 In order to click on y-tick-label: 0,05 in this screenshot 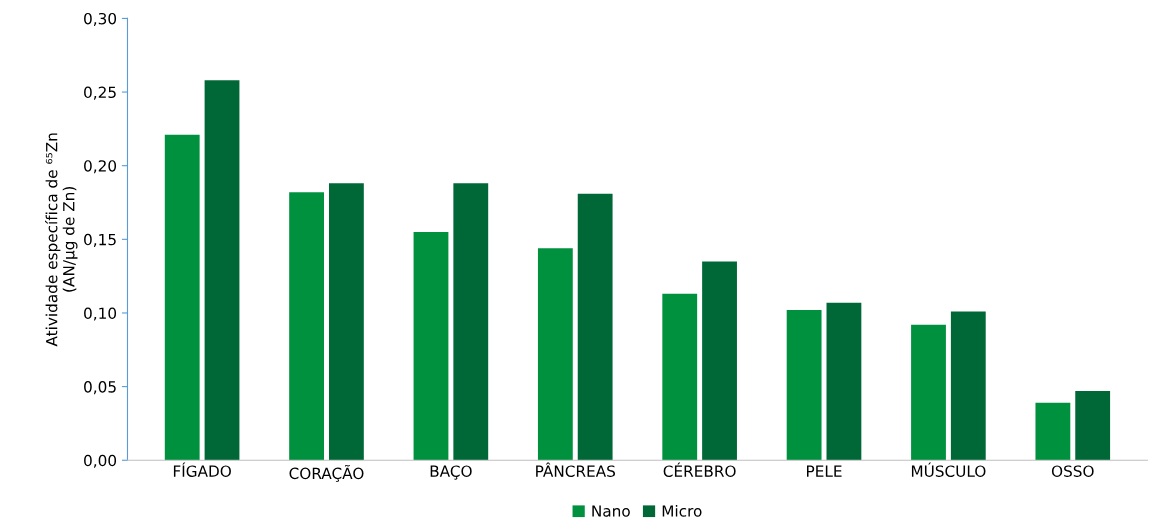, I will do `click(100, 388)`.